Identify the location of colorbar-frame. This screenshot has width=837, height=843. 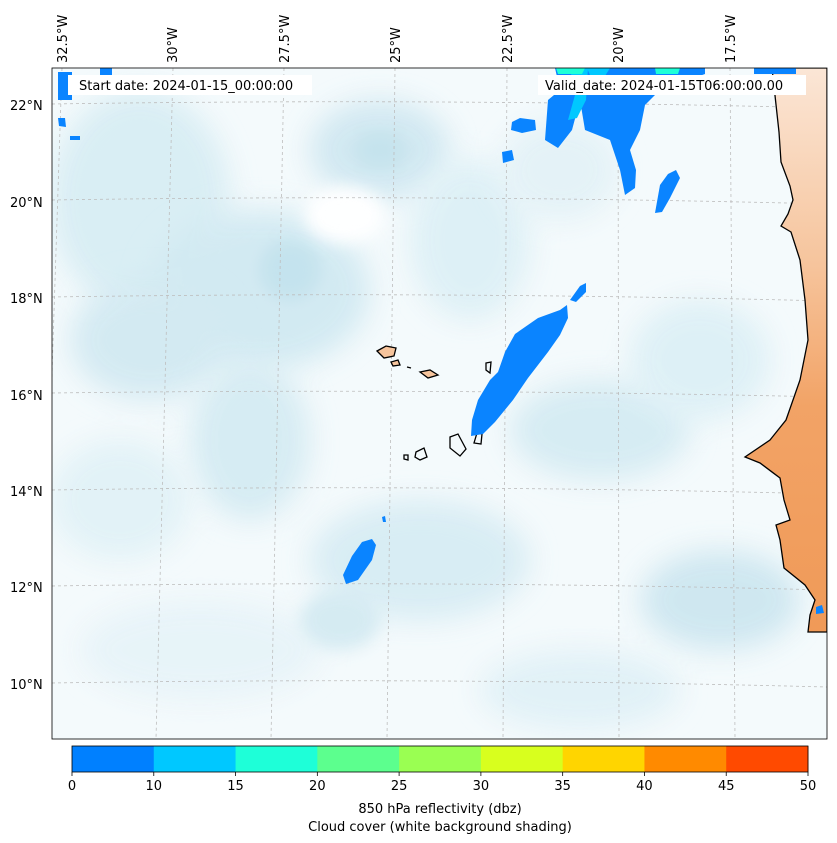
(440, 759).